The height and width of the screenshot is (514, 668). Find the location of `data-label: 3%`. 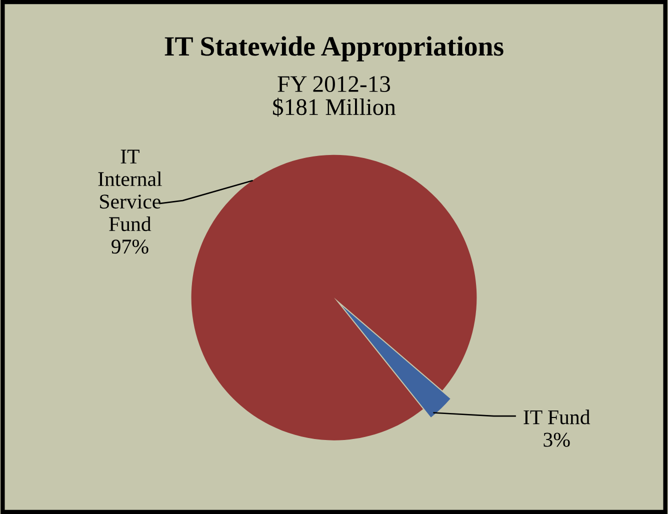

data-label: 3% is located at coordinates (557, 439).